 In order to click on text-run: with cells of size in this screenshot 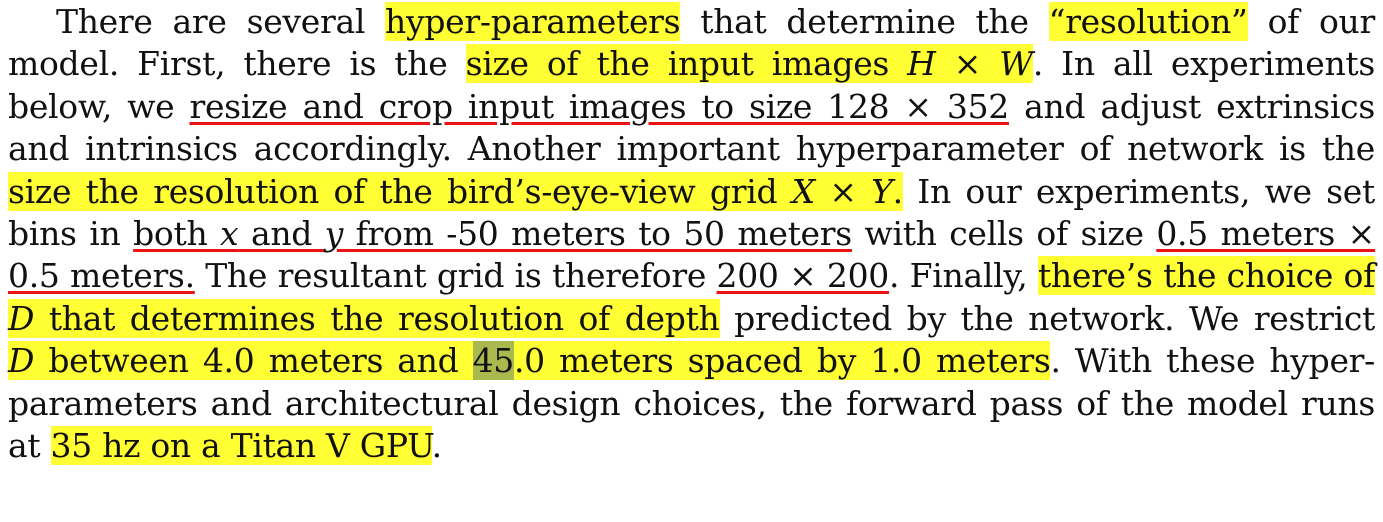, I will do `click(1004, 233)`.